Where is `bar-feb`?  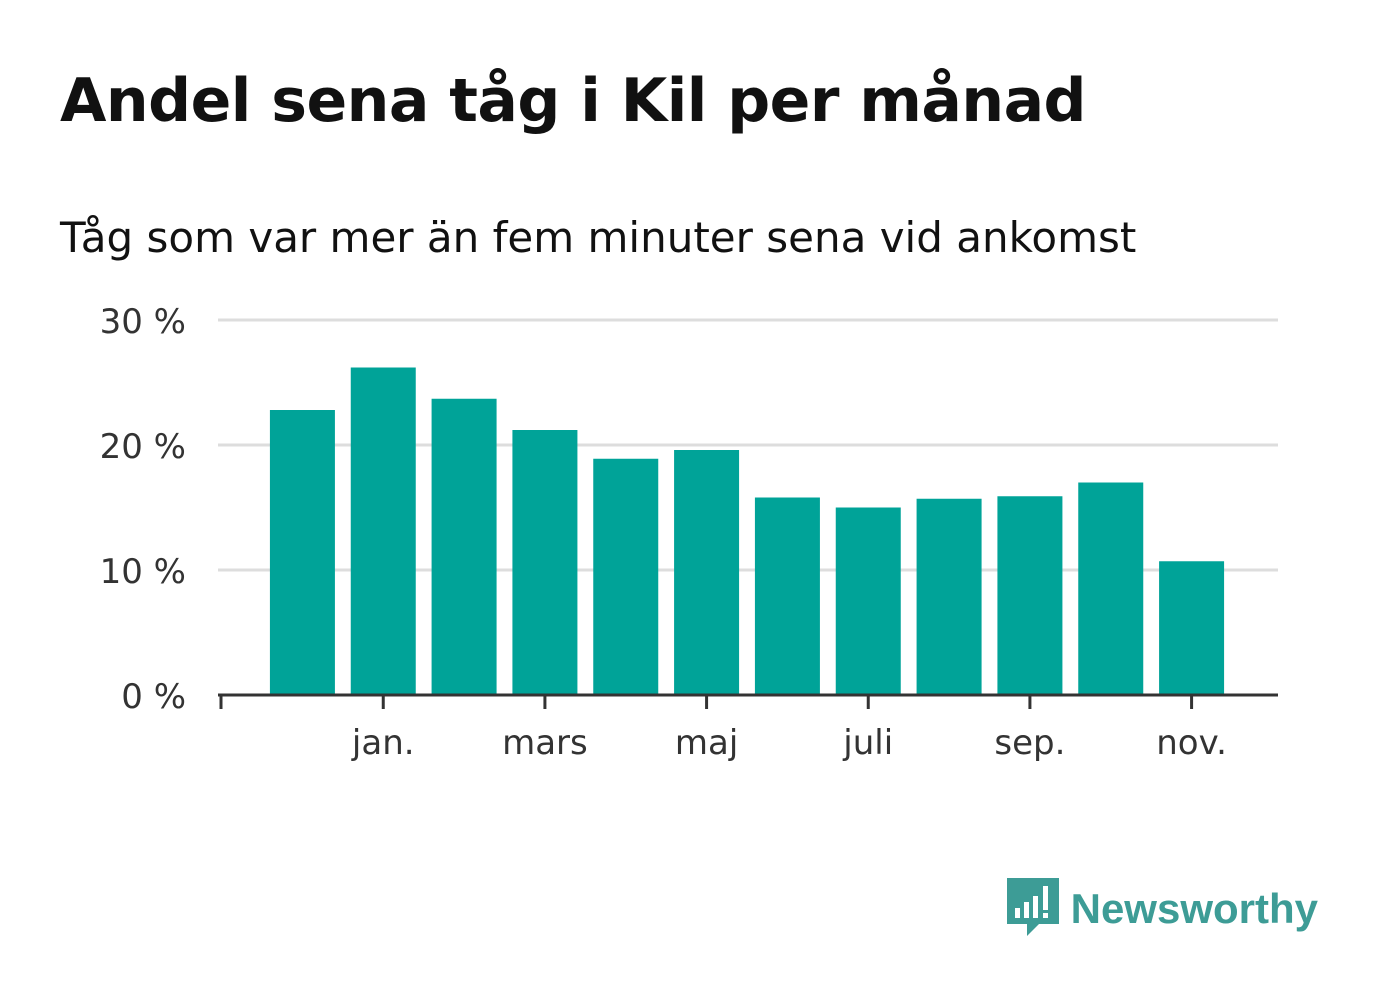 bar-feb is located at coordinates (464, 546).